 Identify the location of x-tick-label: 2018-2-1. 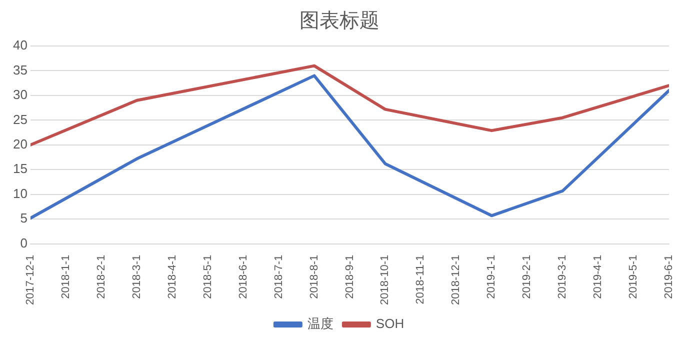
(101, 276).